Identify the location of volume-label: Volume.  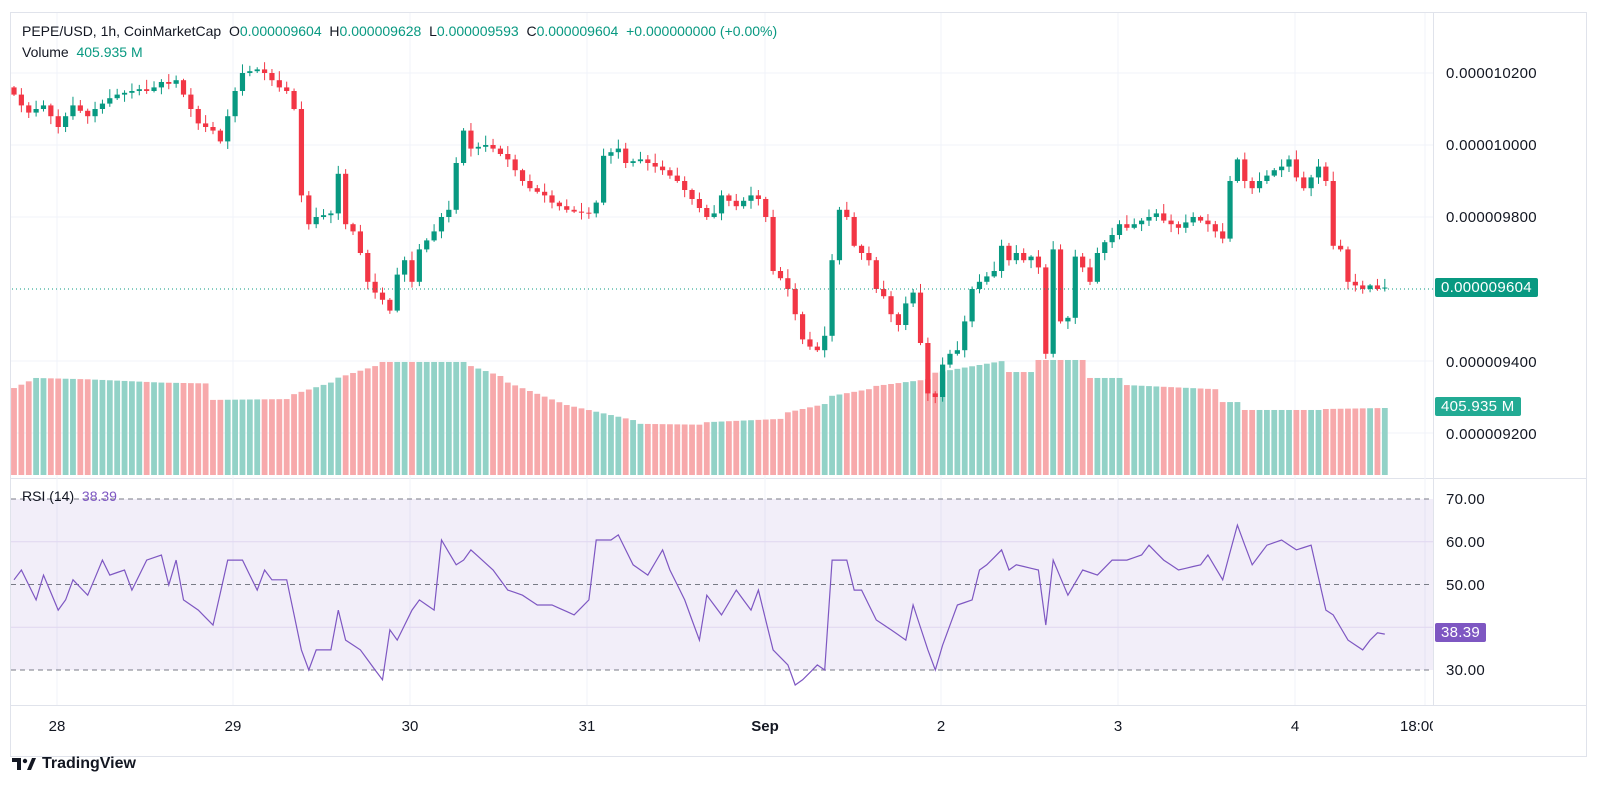
(45, 52).